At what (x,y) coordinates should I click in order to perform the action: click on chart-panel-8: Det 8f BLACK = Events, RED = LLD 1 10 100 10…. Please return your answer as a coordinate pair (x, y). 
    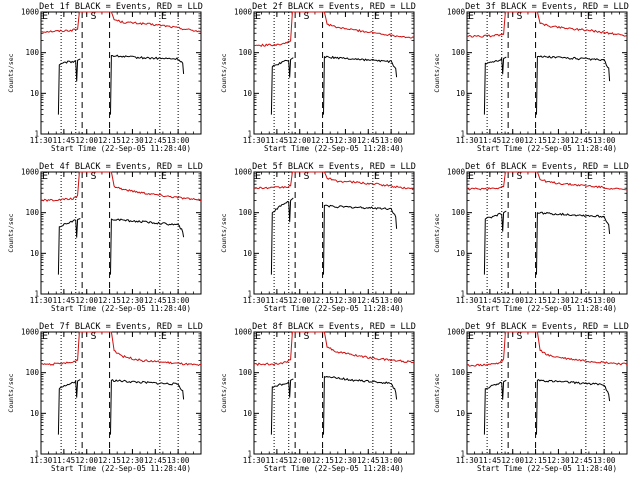
    Looking at the image, I should click on (318, 397).